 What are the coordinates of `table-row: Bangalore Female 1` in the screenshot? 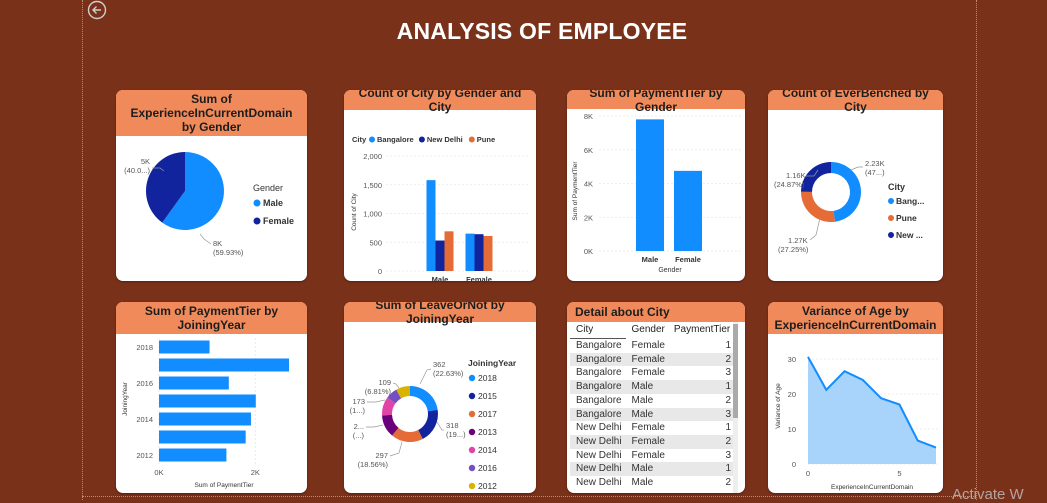 It's located at (652, 346).